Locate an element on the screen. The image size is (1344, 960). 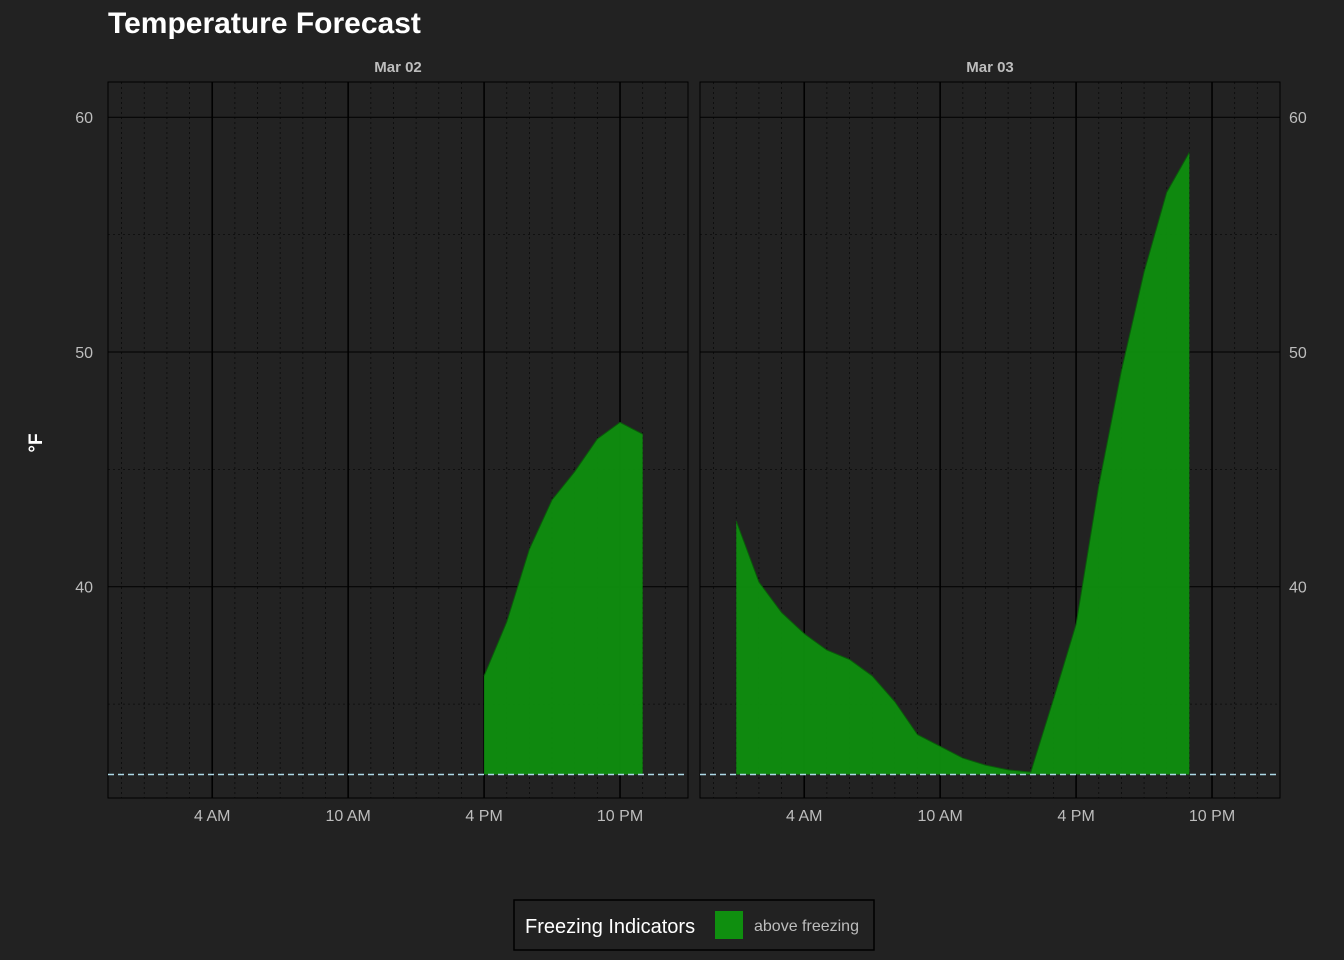
legend: Freezing Indicators above freezing is located at coordinates (694, 925).